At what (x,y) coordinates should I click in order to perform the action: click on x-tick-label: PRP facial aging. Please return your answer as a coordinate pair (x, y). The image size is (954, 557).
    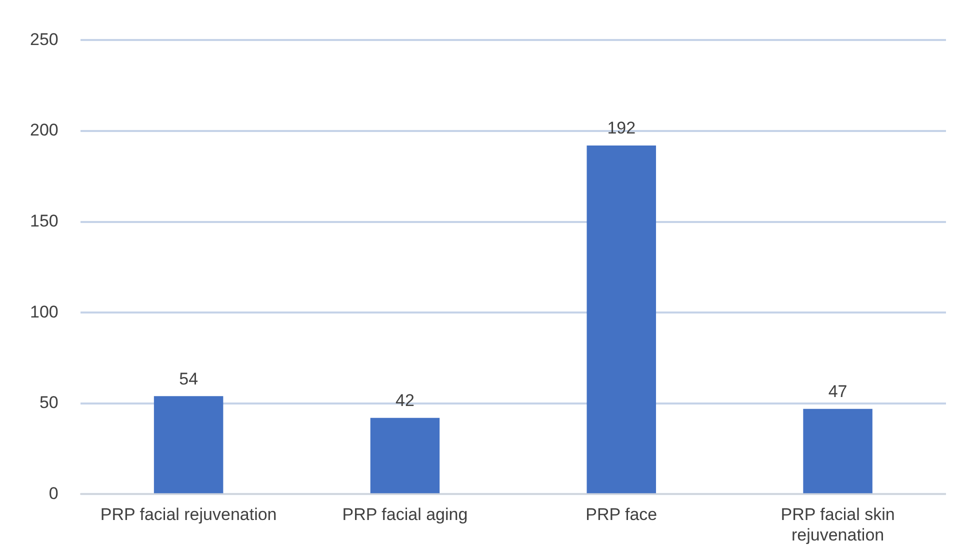
    Looking at the image, I should click on (405, 514).